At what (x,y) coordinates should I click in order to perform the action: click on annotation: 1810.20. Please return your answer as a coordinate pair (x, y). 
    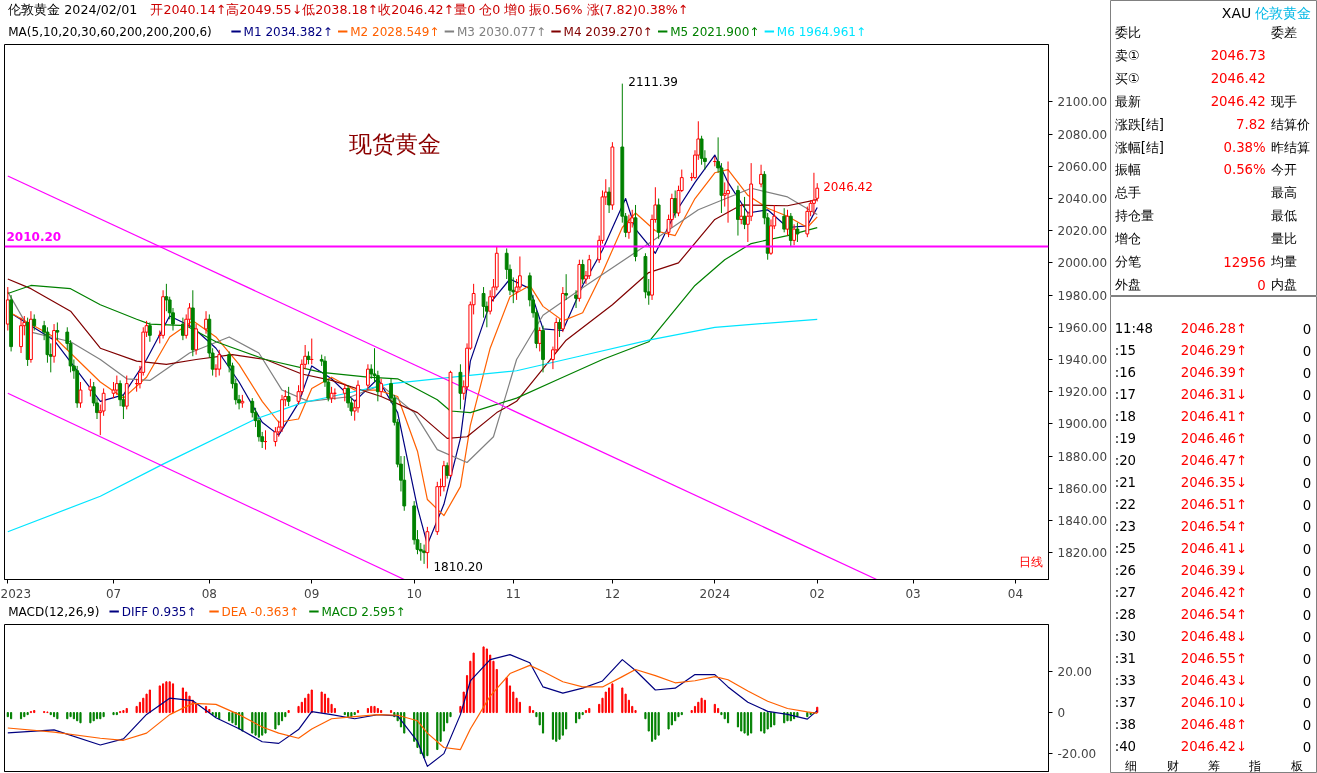
    Looking at the image, I should click on (458, 566).